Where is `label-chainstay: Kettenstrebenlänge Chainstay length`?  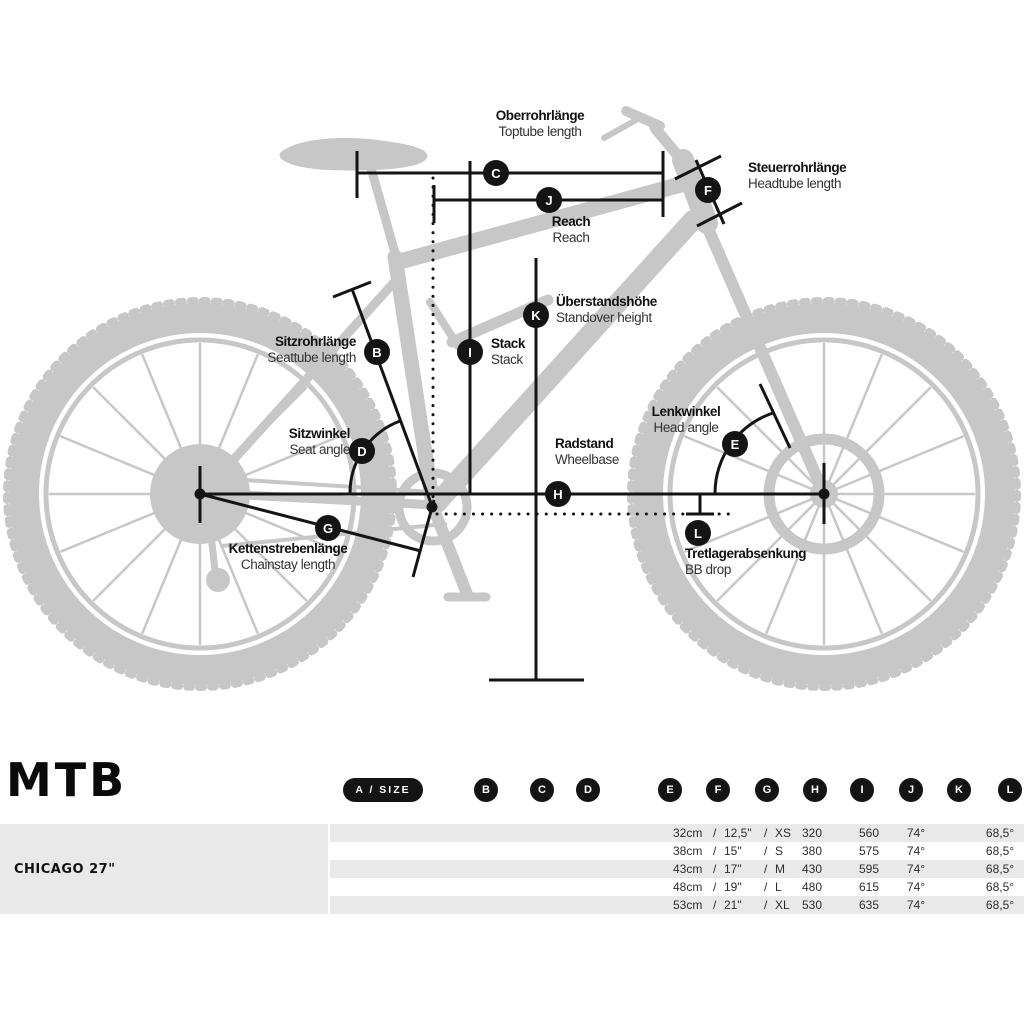 label-chainstay: Kettenstrebenlänge Chainstay length is located at coordinates (288, 556).